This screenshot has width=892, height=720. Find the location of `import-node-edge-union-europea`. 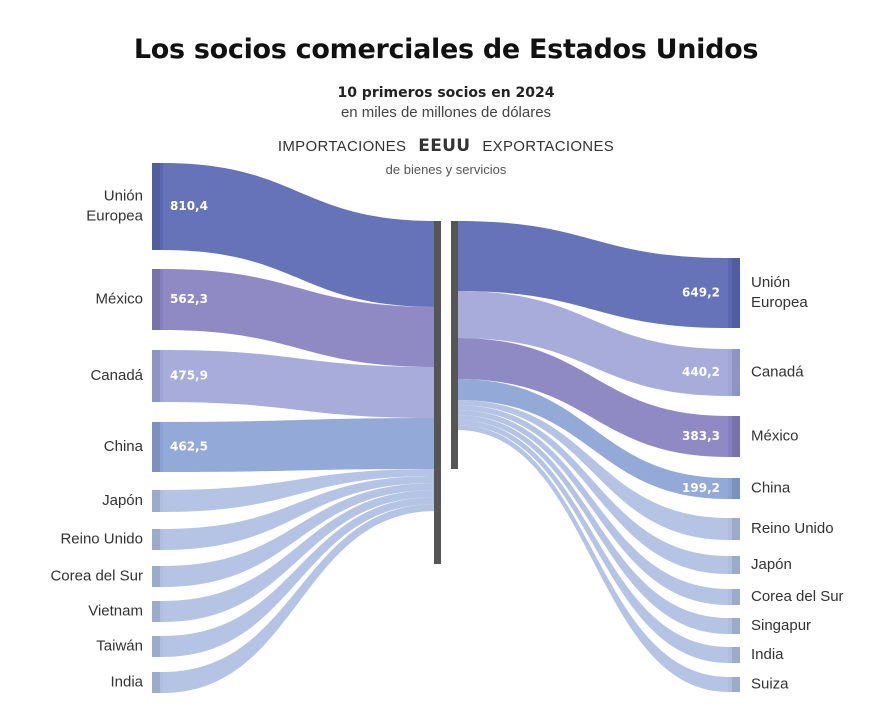

import-node-edge-union-europea is located at coordinates (156, 206).